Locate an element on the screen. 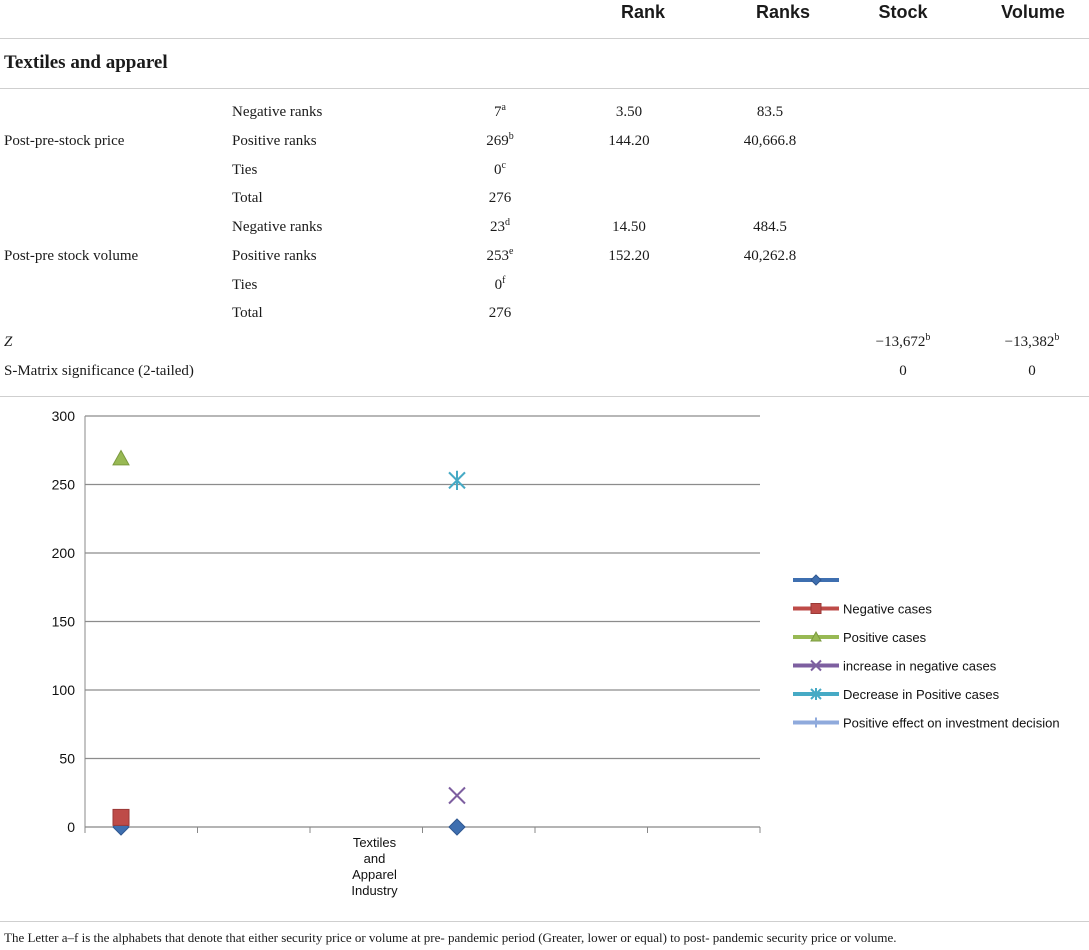 This screenshot has width=1089, height=950. col-header-rank: Rank is located at coordinates (642, 12).